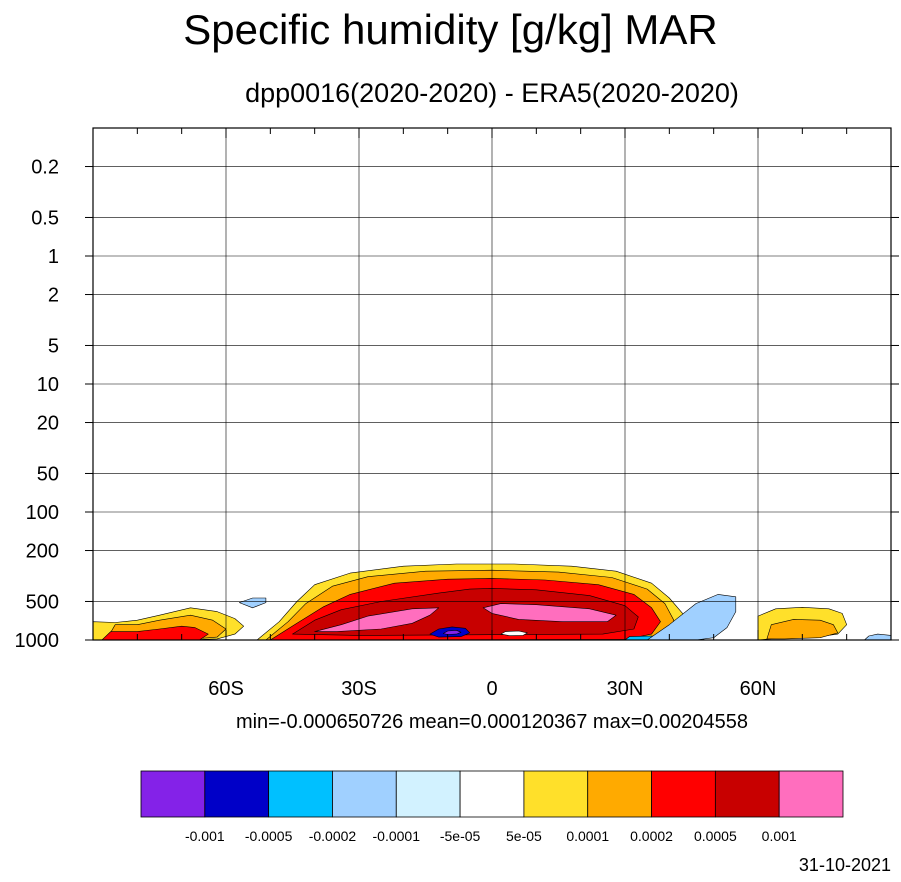  I want to click on colorbar-label: -0.0001, so click(397, 836).